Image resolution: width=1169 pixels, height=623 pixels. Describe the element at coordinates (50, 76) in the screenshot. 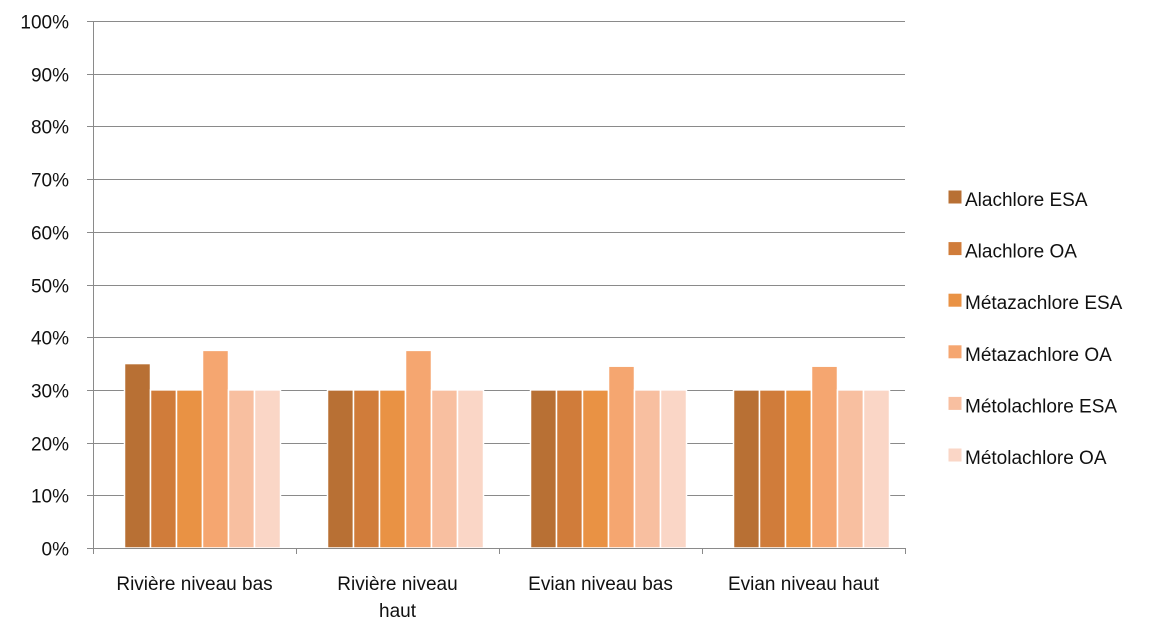

I see `y-tick-label: 90%` at that location.